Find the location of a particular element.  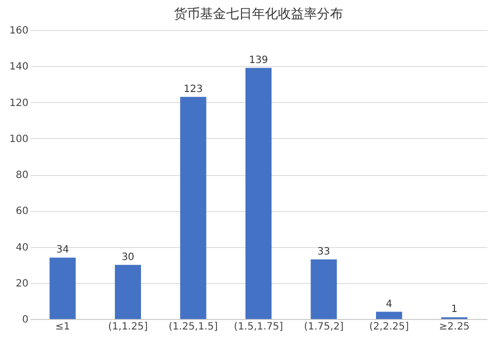

y-tick-label: 0 is located at coordinates (25, 320).